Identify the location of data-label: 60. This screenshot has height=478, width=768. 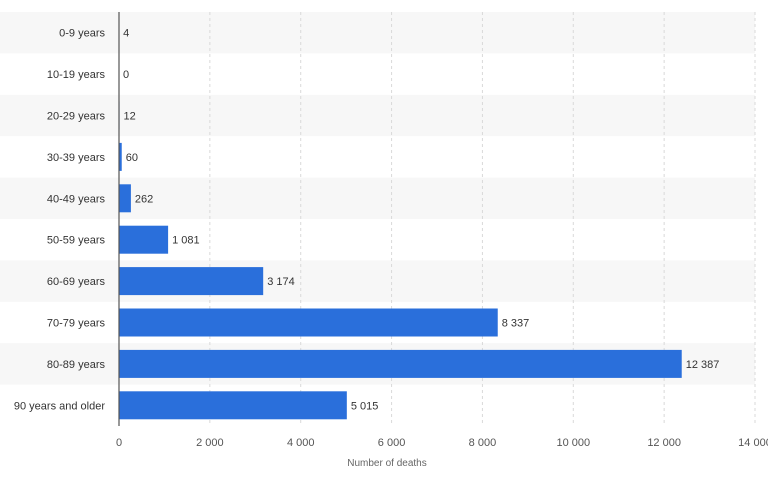
(132, 158).